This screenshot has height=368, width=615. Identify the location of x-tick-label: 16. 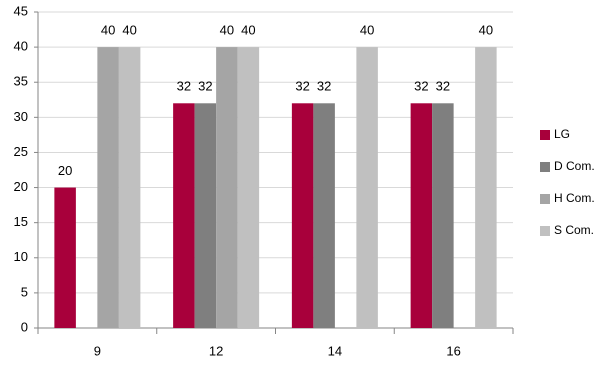
(453, 350).